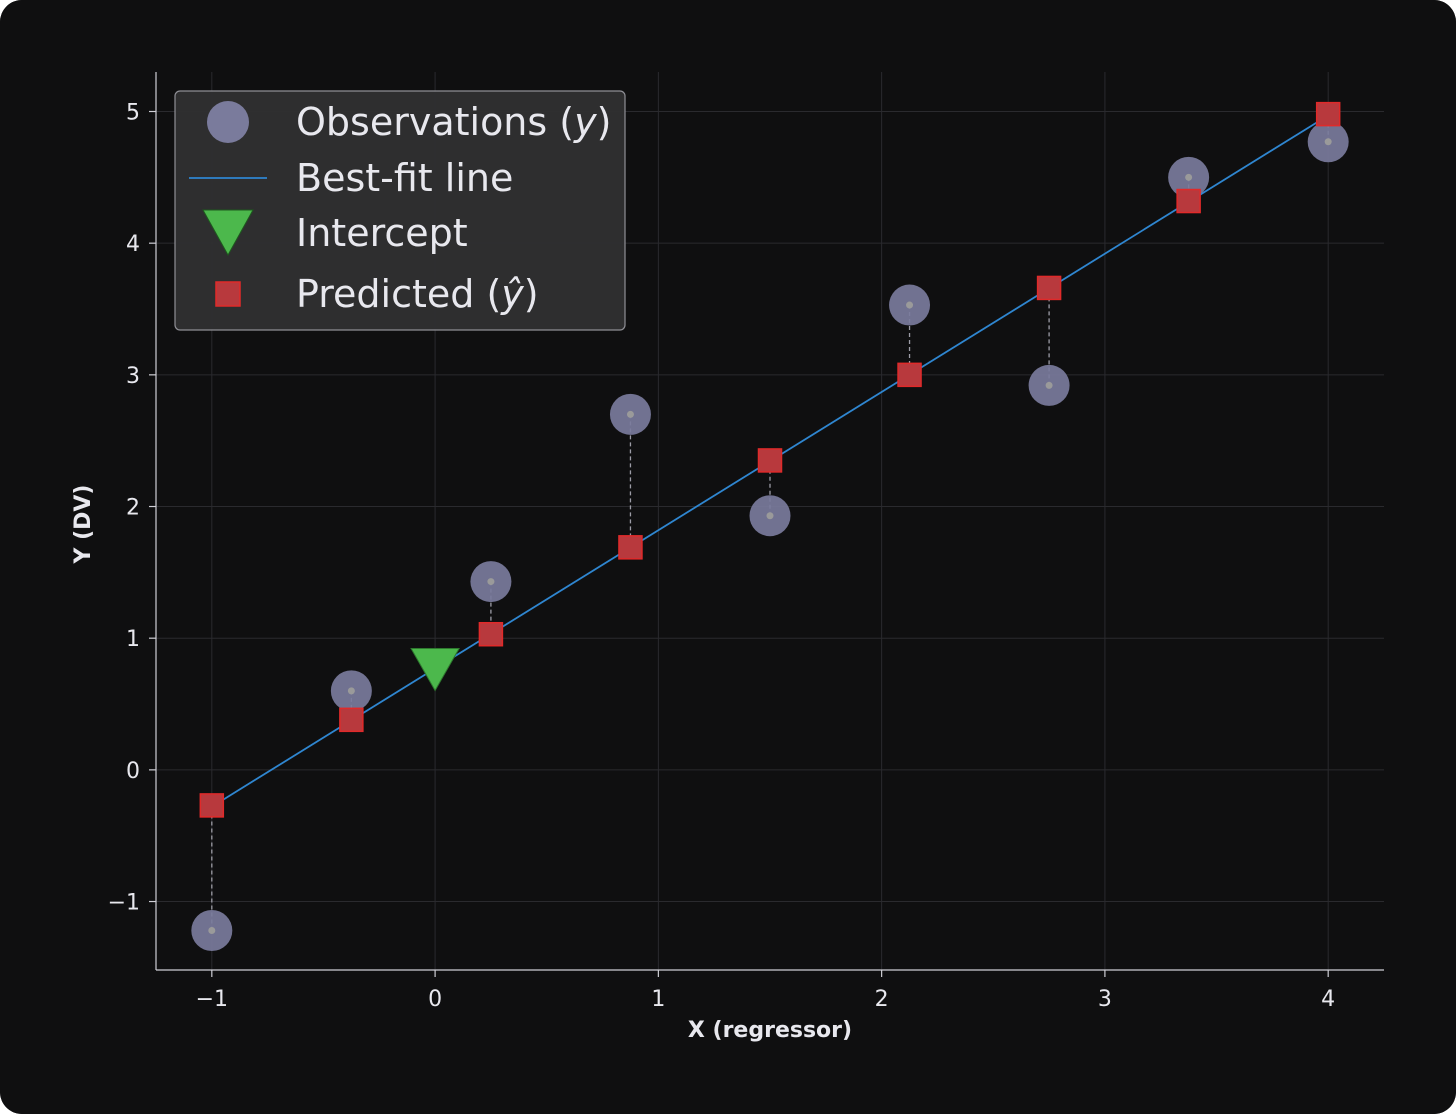 This screenshot has width=1456, height=1114. I want to click on legend-label-fit: Best-fit line, so click(404, 178).